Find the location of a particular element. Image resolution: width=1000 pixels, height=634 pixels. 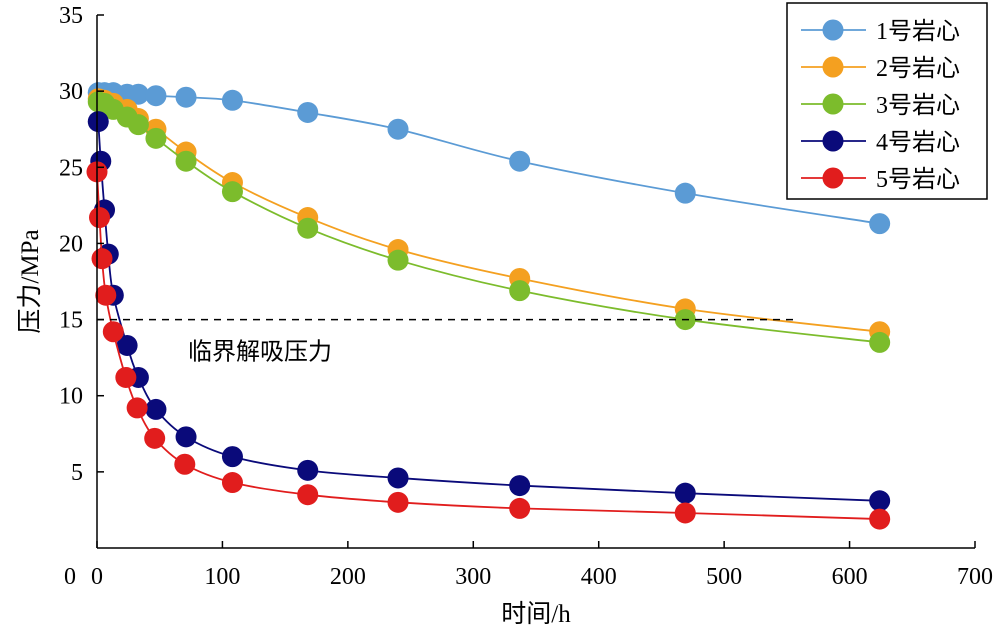

critical-desorption-label: 临界解吸压力 is located at coordinates (260, 352).